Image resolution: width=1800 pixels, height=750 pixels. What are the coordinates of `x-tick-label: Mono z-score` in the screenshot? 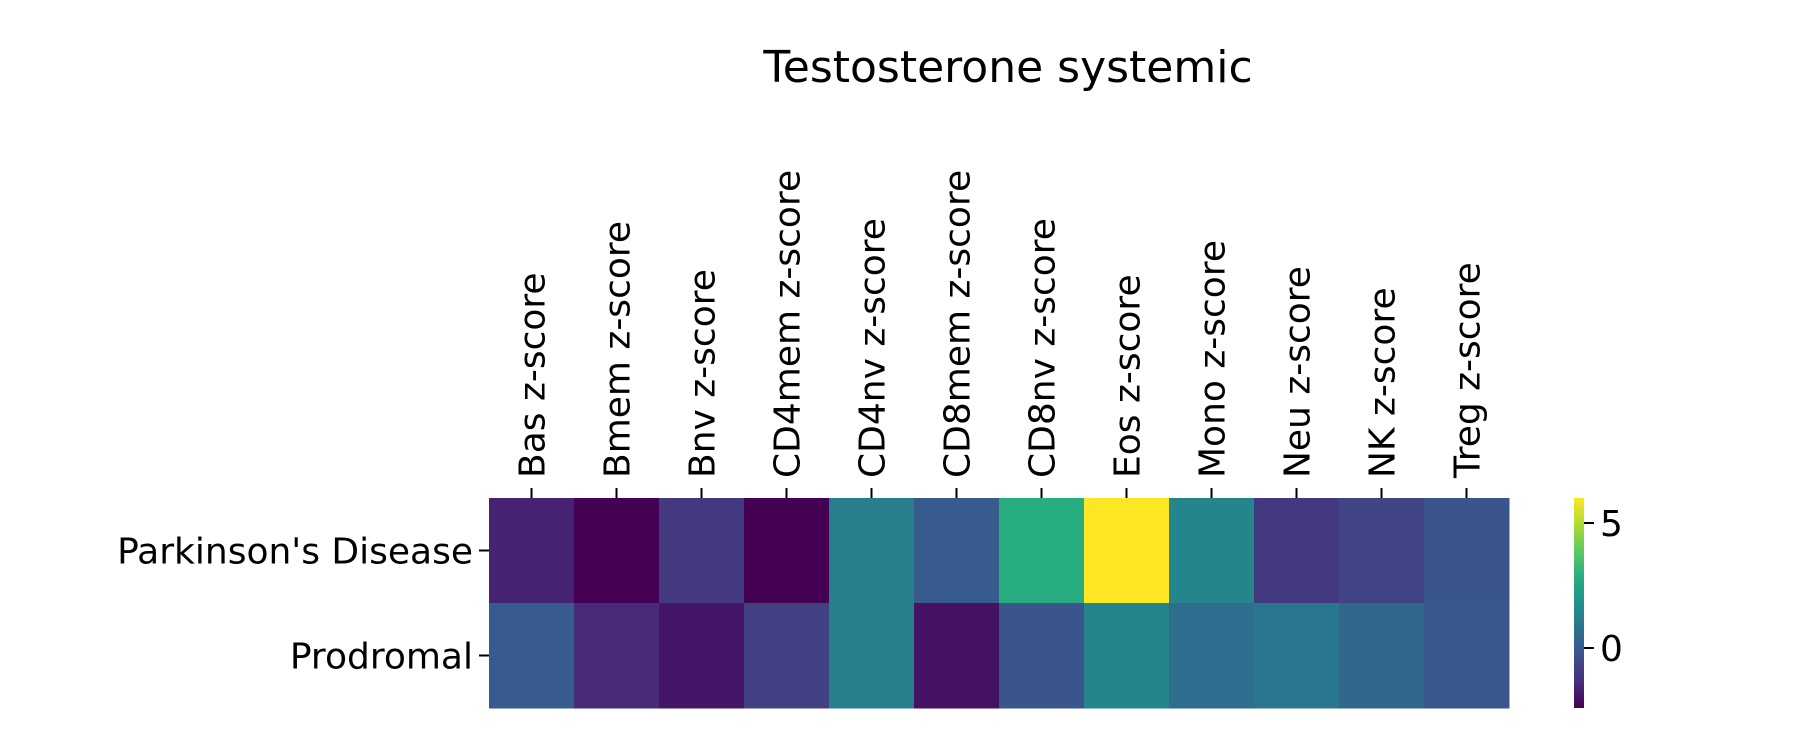 It's located at (1213, 359).